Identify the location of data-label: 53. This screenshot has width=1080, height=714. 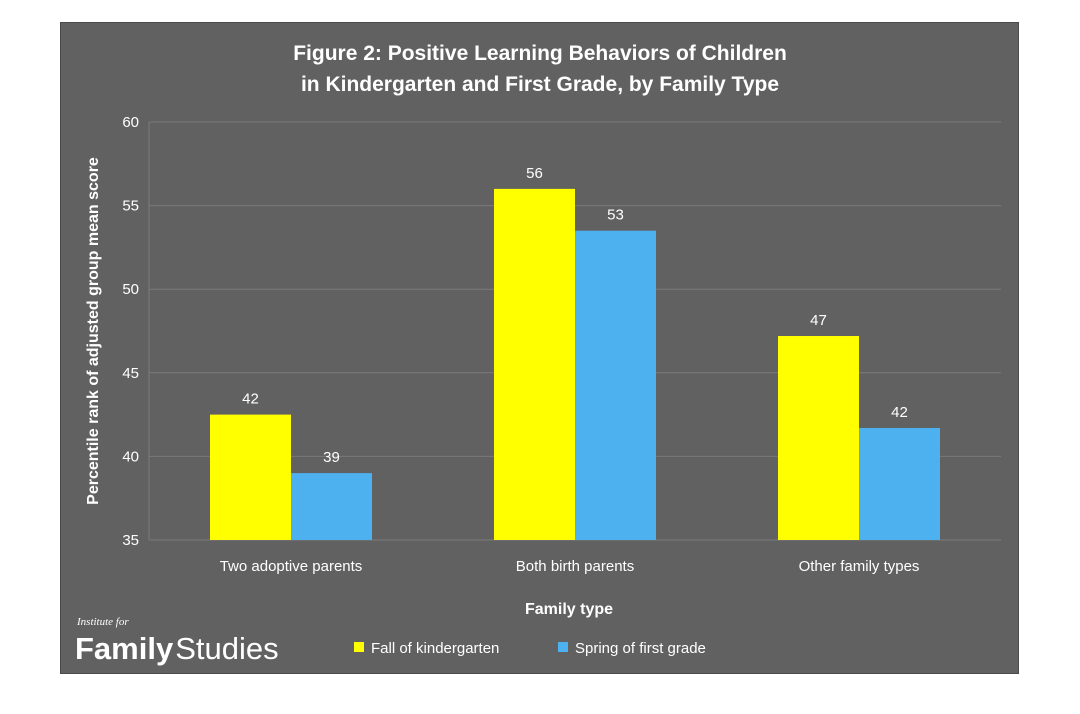
(615, 215).